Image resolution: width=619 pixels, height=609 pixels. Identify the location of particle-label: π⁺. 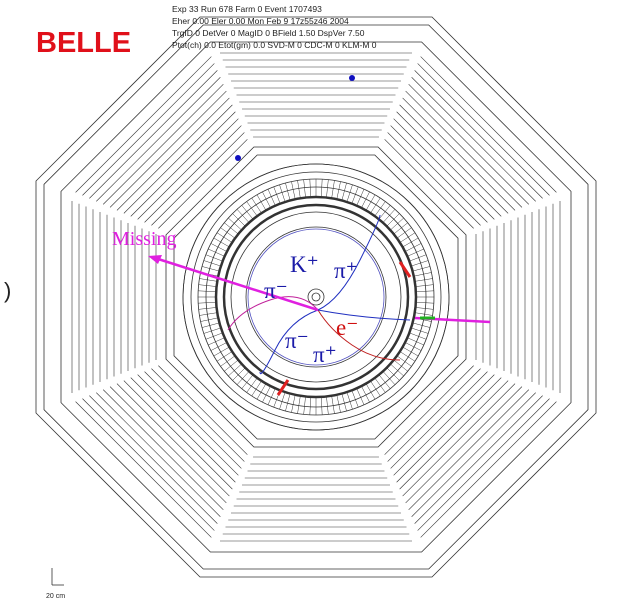
(346, 270).